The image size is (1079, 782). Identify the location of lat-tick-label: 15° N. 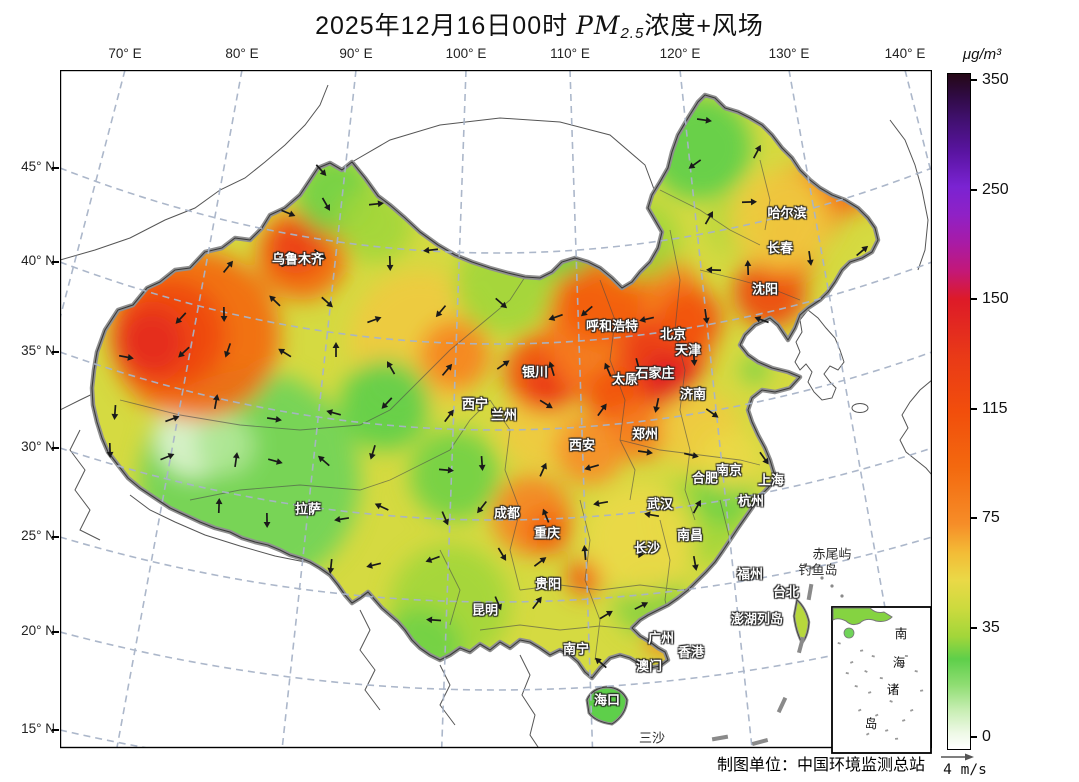
(38, 728).